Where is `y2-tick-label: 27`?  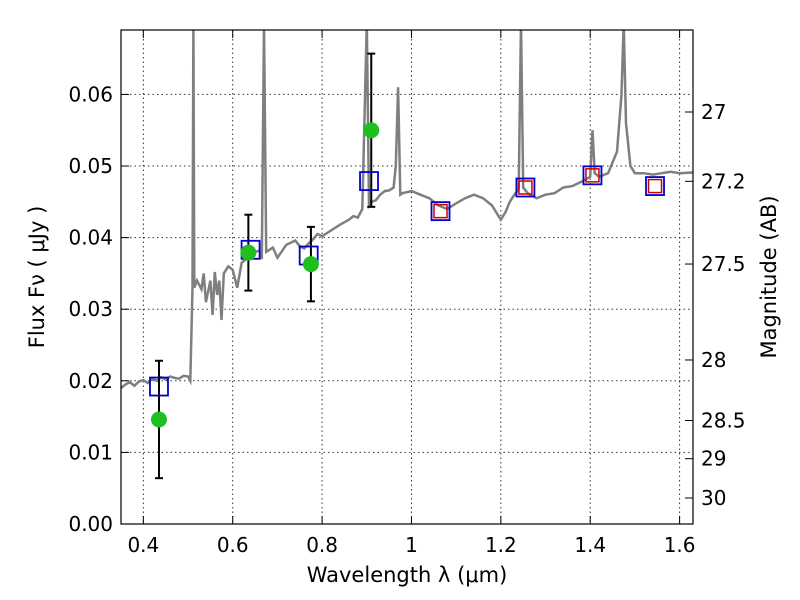 y2-tick-label: 27 is located at coordinates (713, 112).